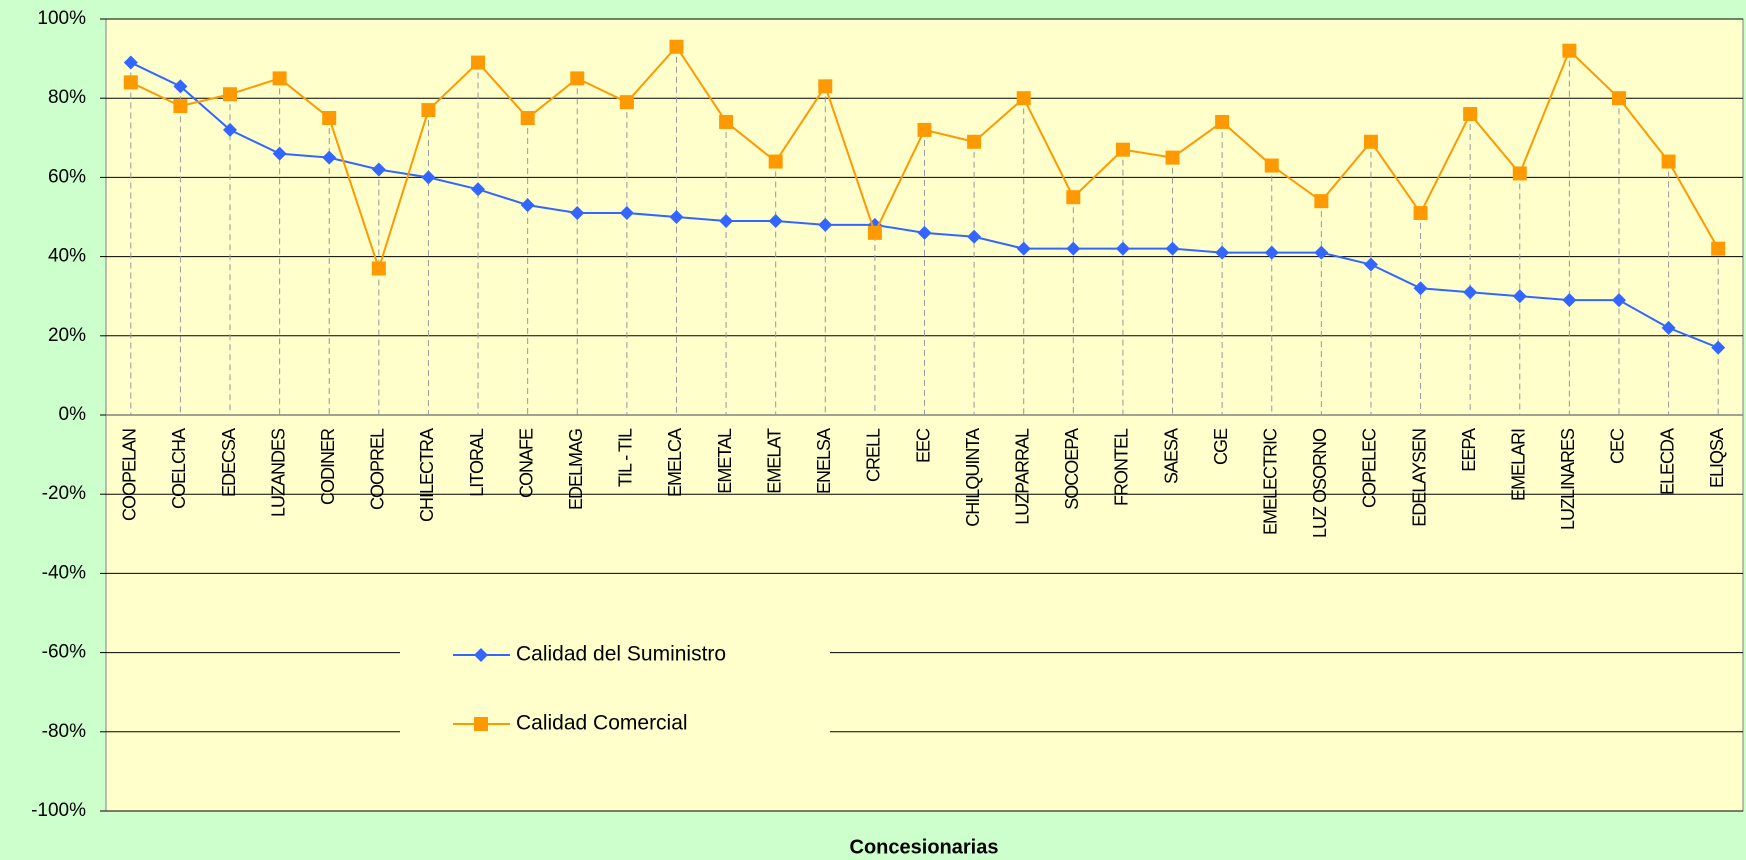 This screenshot has width=1746, height=860. What do you see at coordinates (67, 335) in the screenshot?
I see `y-tick-label: 20%` at bounding box center [67, 335].